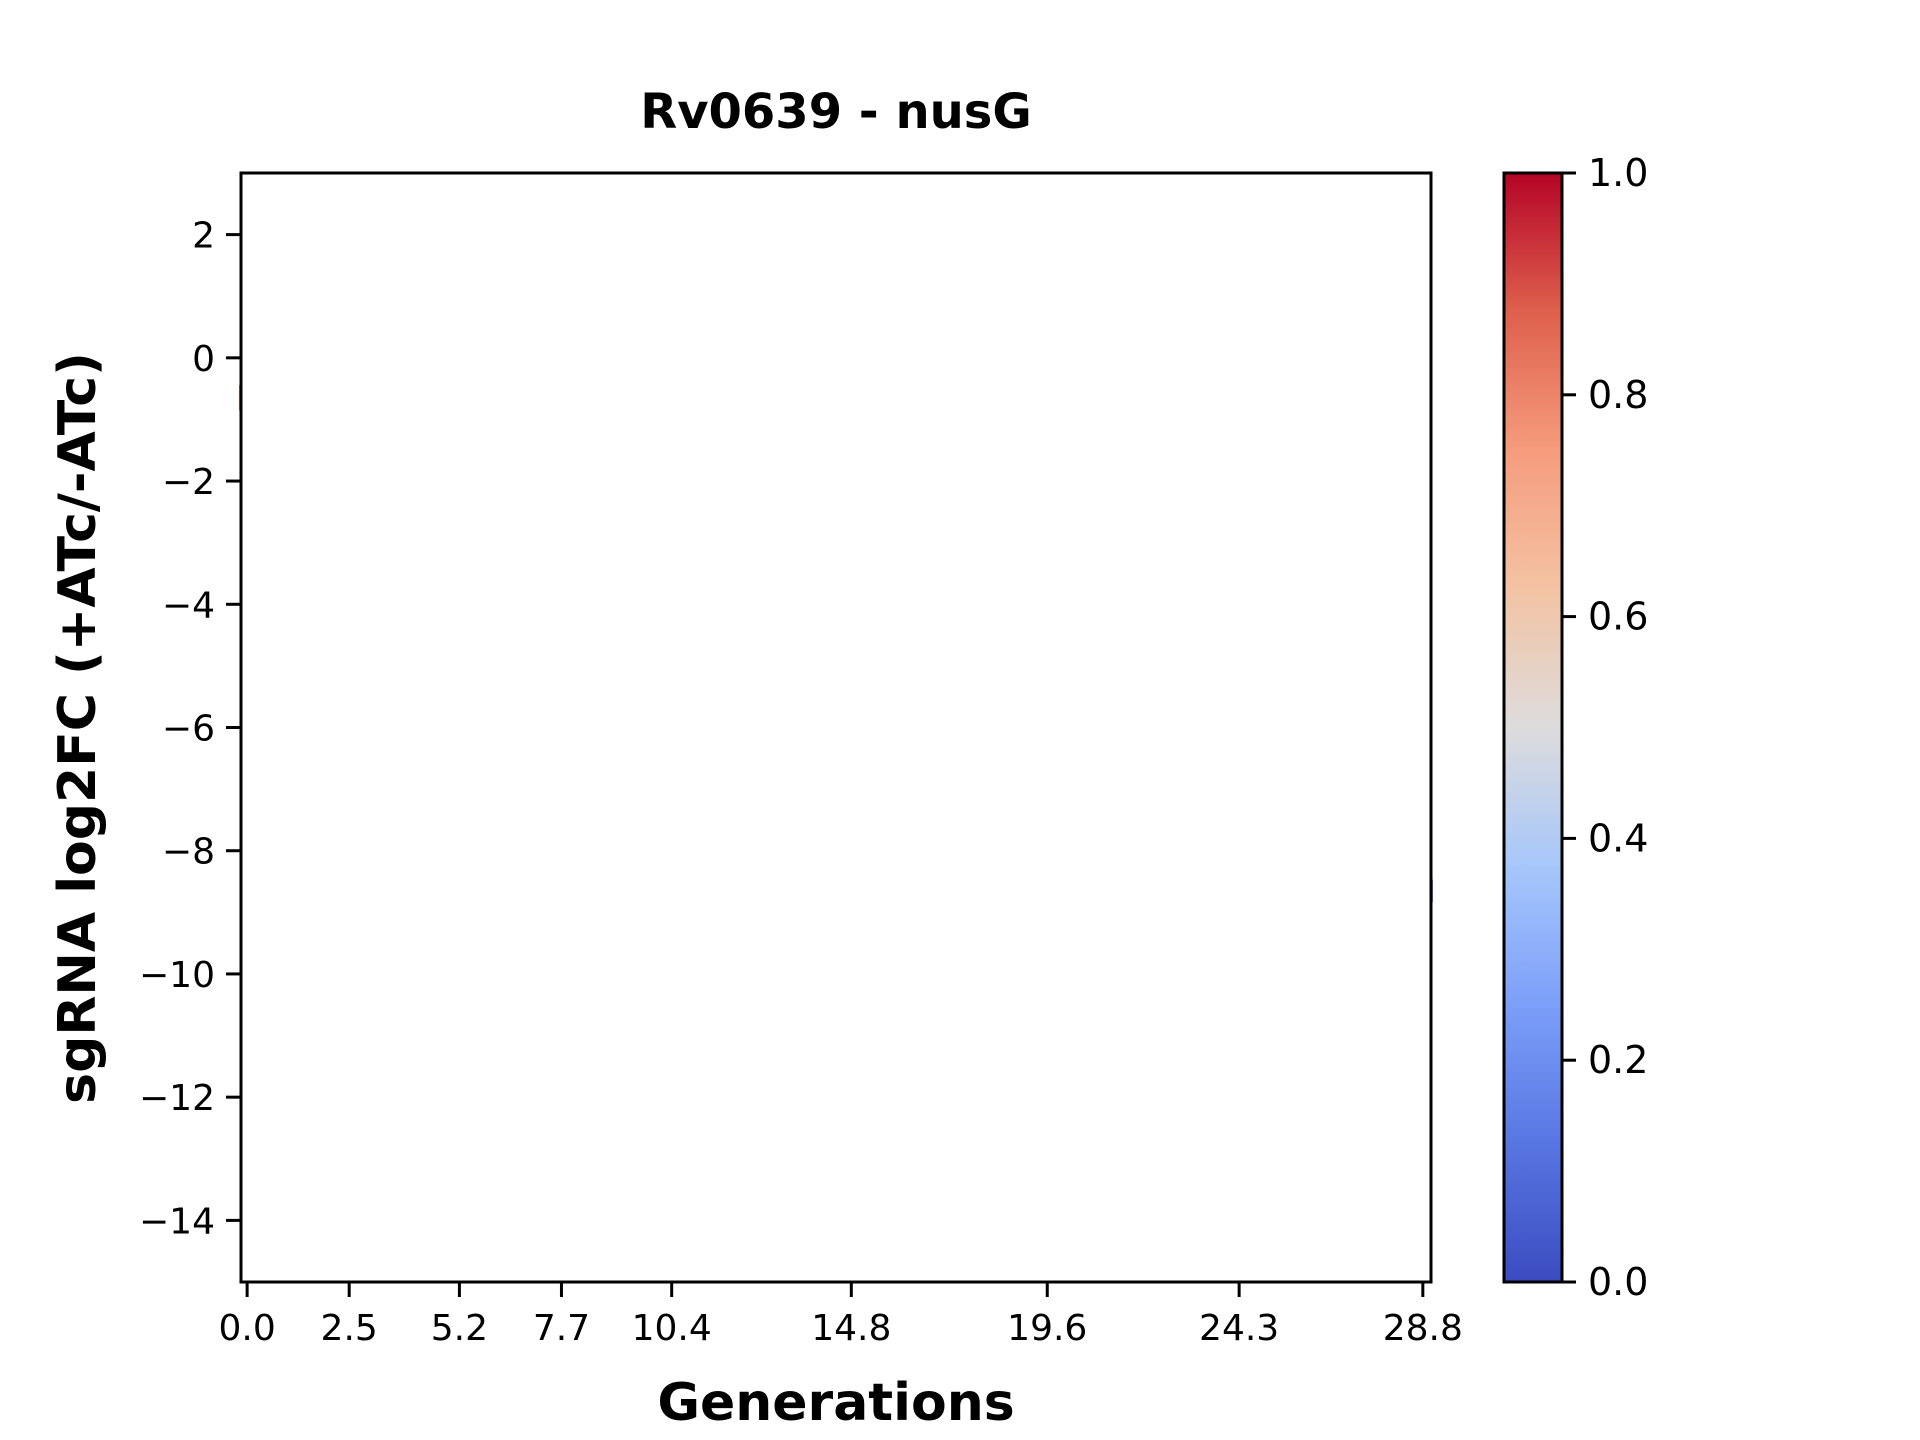 The width and height of the screenshot is (1920, 1440). Describe the element at coordinates (1618, 838) in the screenshot. I see `colorbar-tick-label: 0.4` at that location.